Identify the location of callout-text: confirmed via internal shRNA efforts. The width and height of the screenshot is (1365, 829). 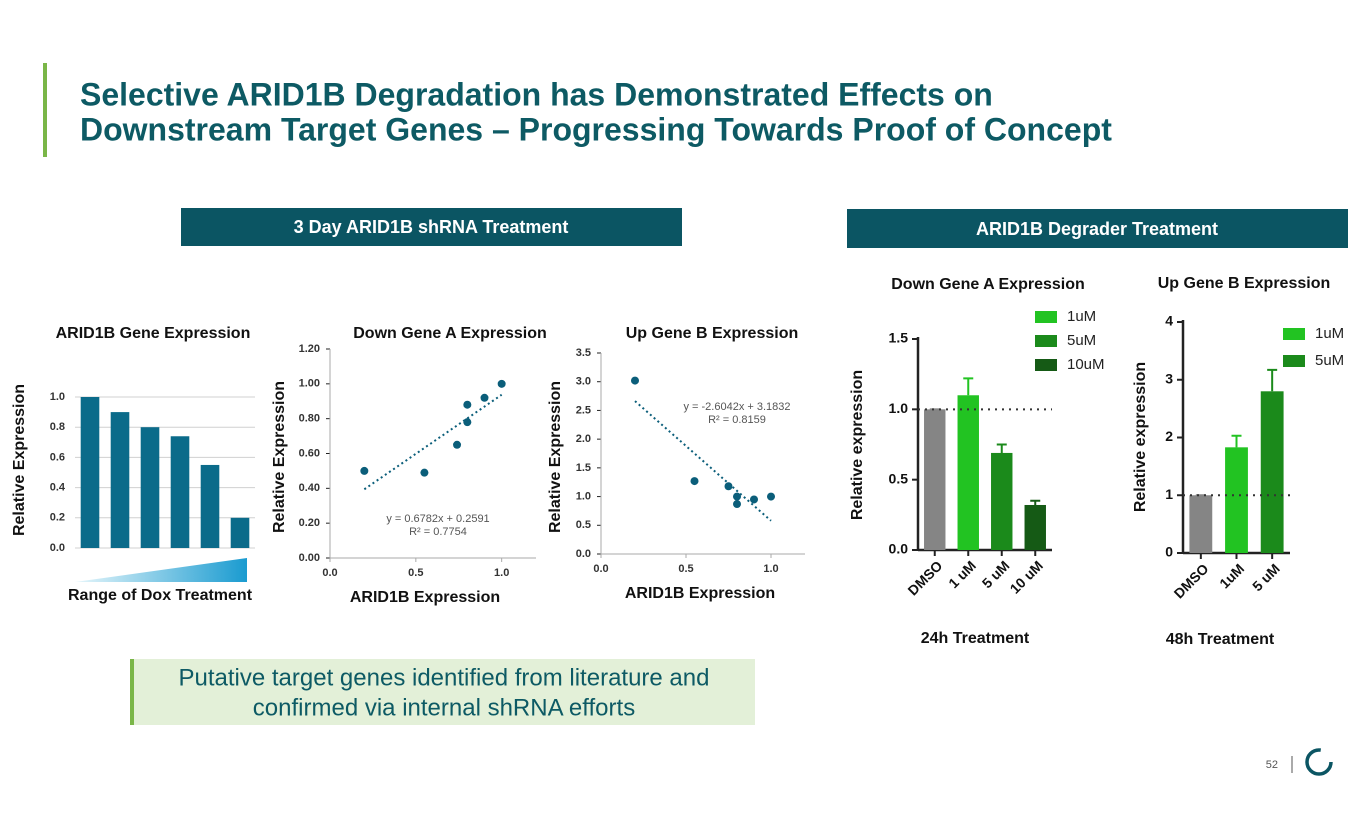
(444, 707).